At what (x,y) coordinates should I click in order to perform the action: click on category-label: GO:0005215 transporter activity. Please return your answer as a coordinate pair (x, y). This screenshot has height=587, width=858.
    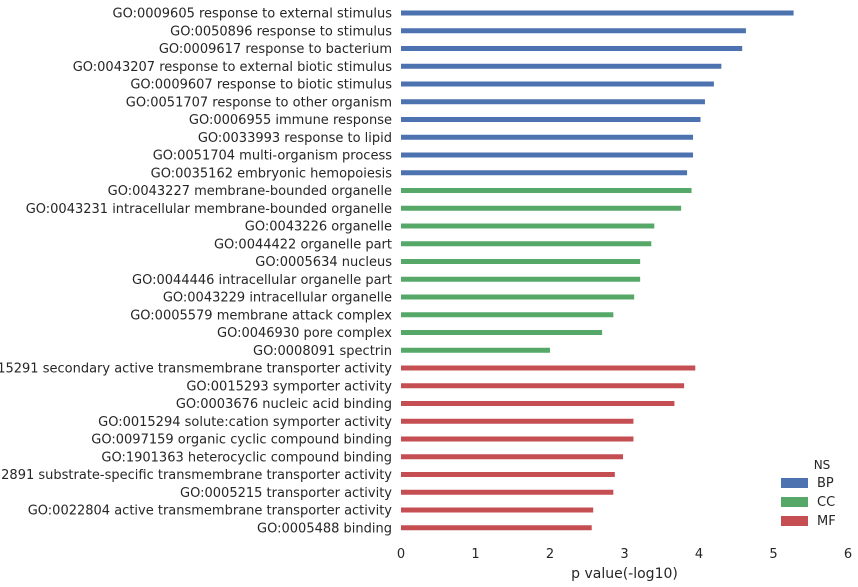
    Looking at the image, I should click on (286, 493).